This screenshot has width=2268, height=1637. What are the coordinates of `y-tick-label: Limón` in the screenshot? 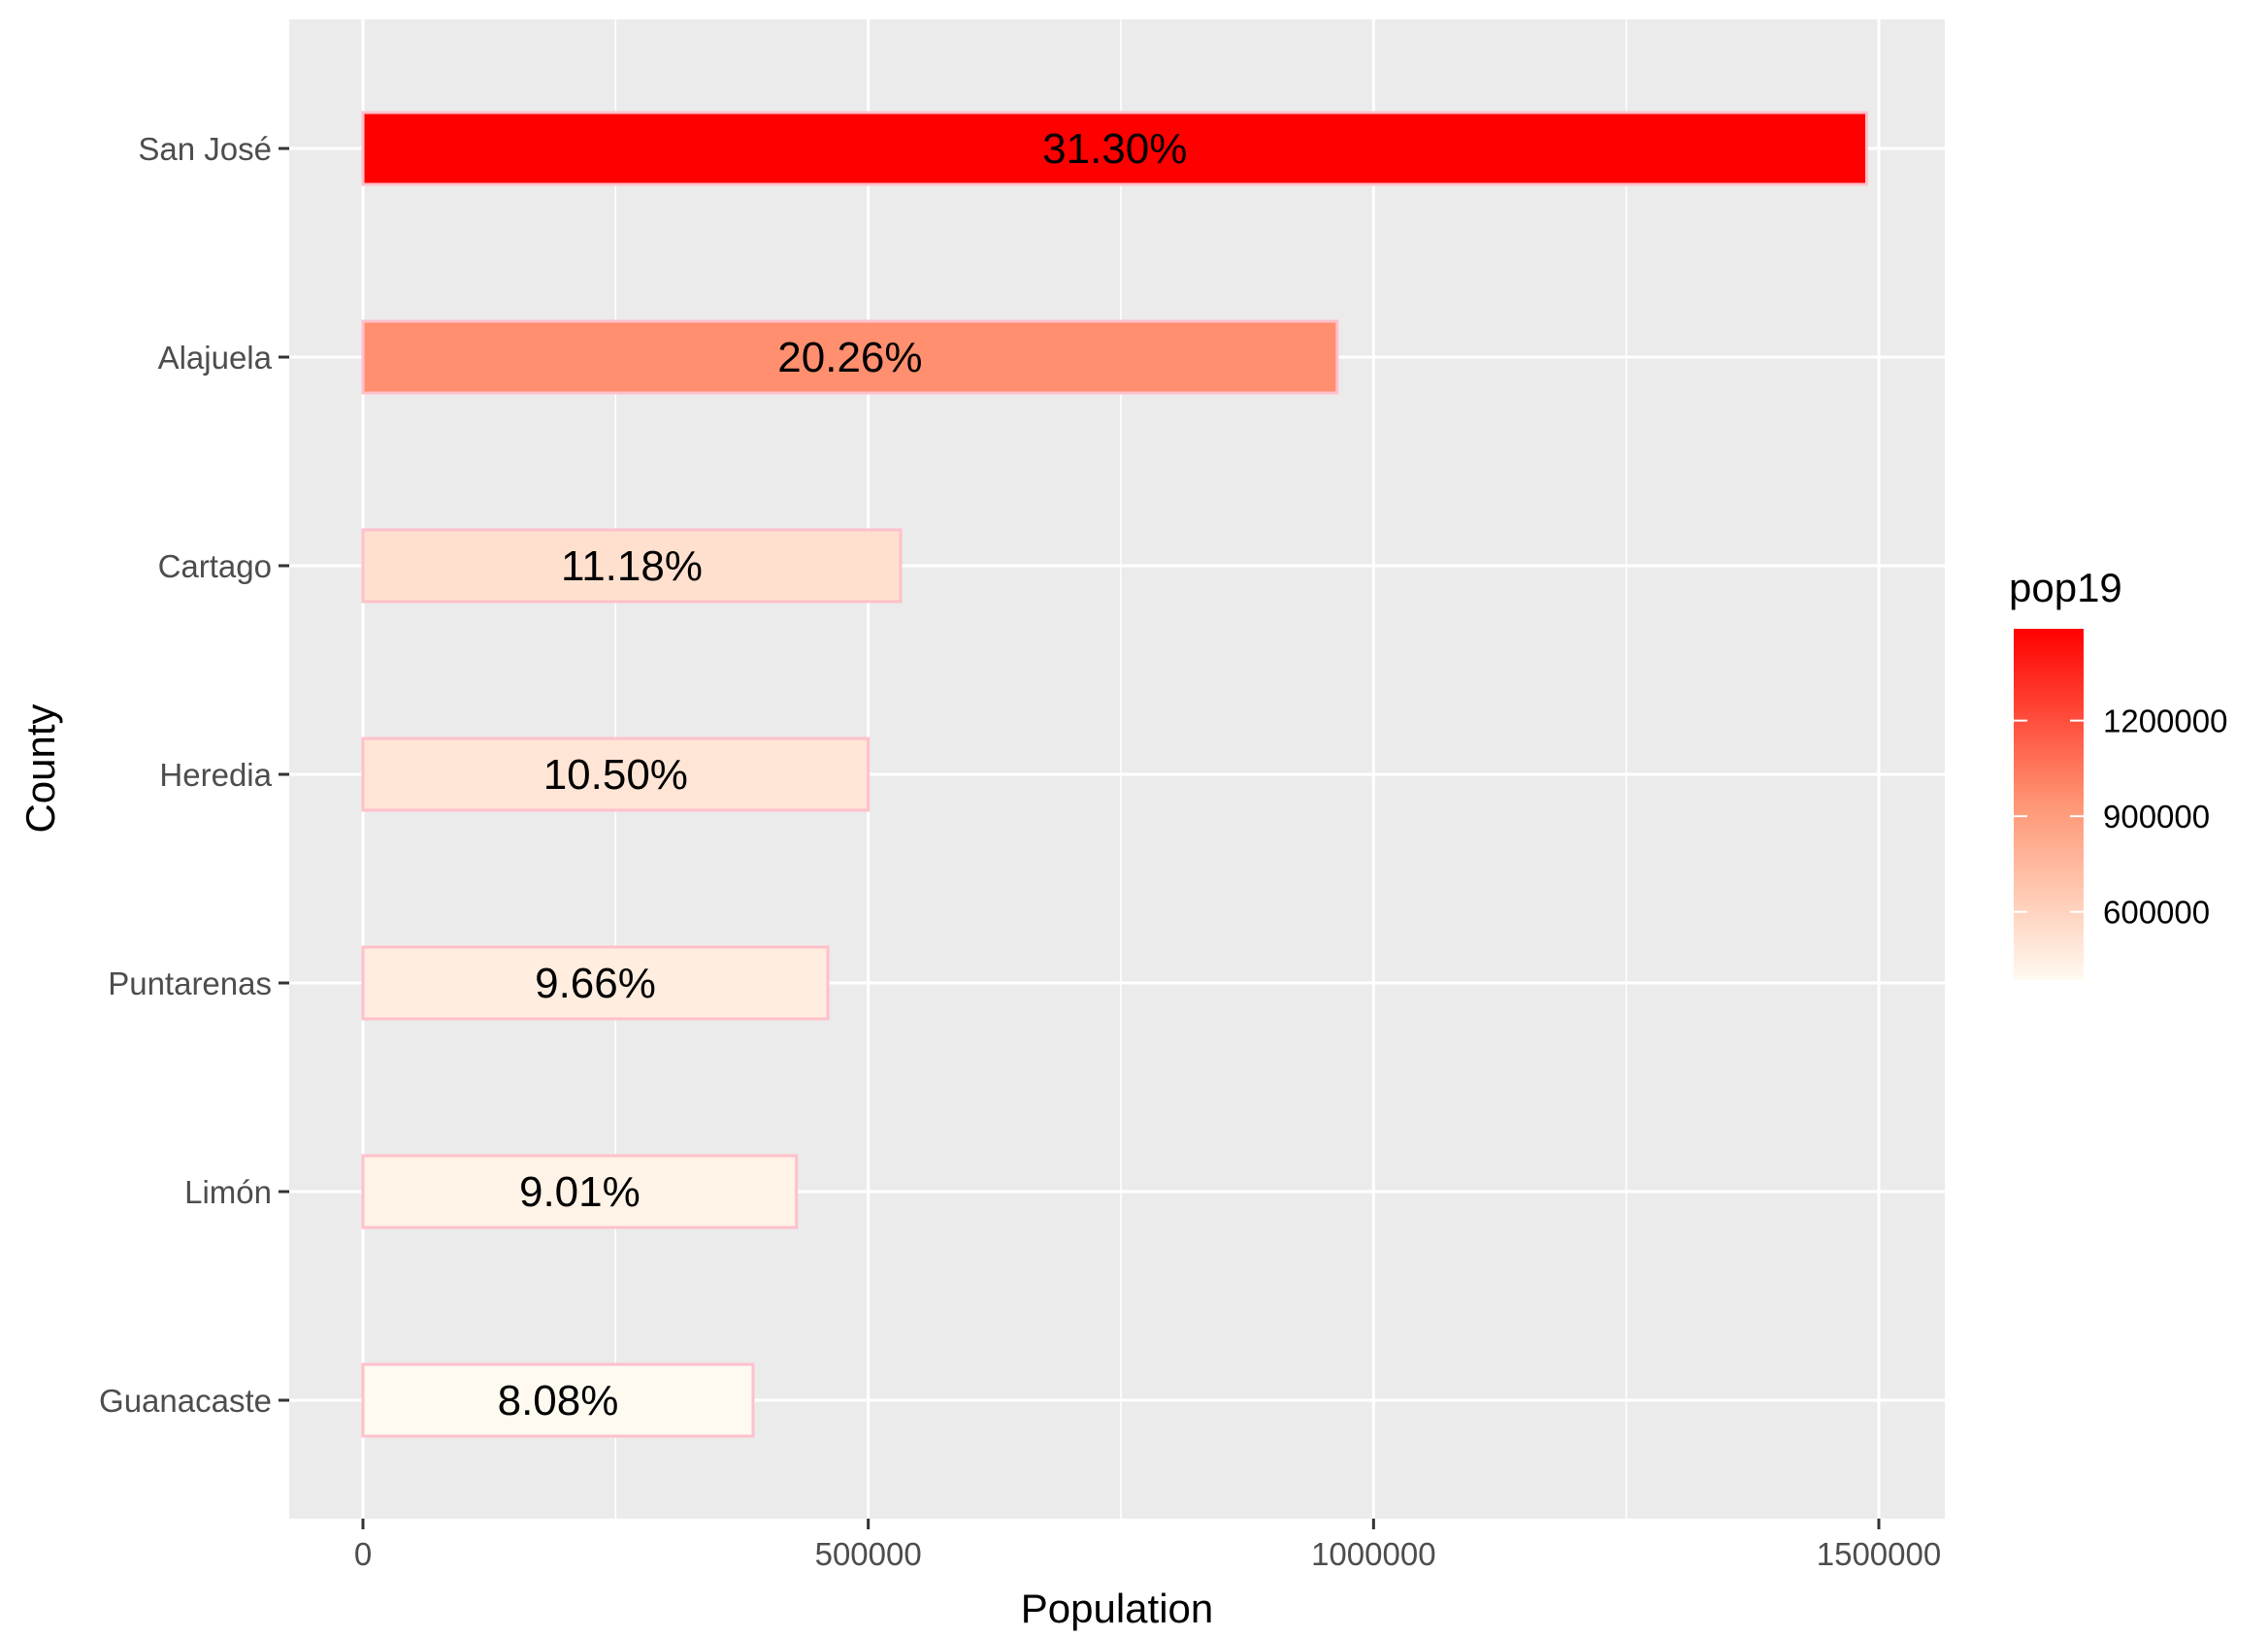 It's located at (228, 1192).